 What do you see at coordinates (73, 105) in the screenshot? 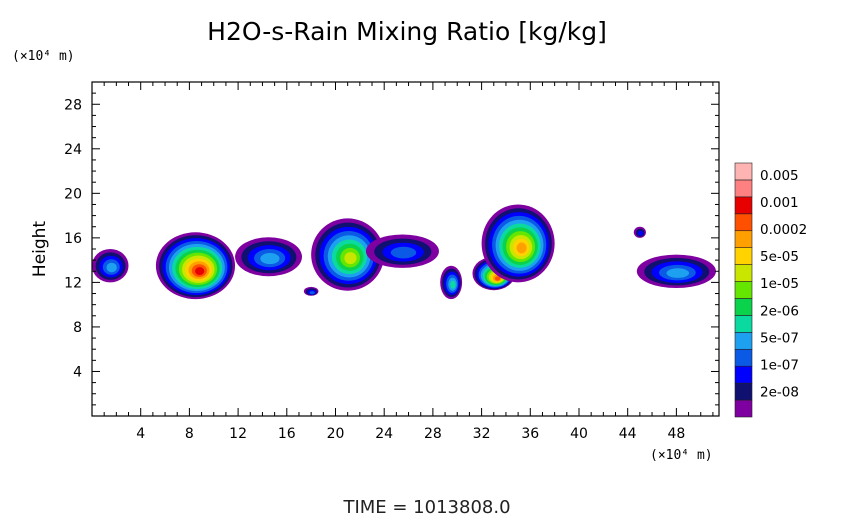
I see `y-tick-label: 28` at bounding box center [73, 105].